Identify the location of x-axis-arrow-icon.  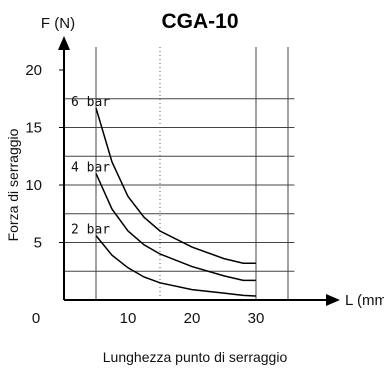
(333, 300).